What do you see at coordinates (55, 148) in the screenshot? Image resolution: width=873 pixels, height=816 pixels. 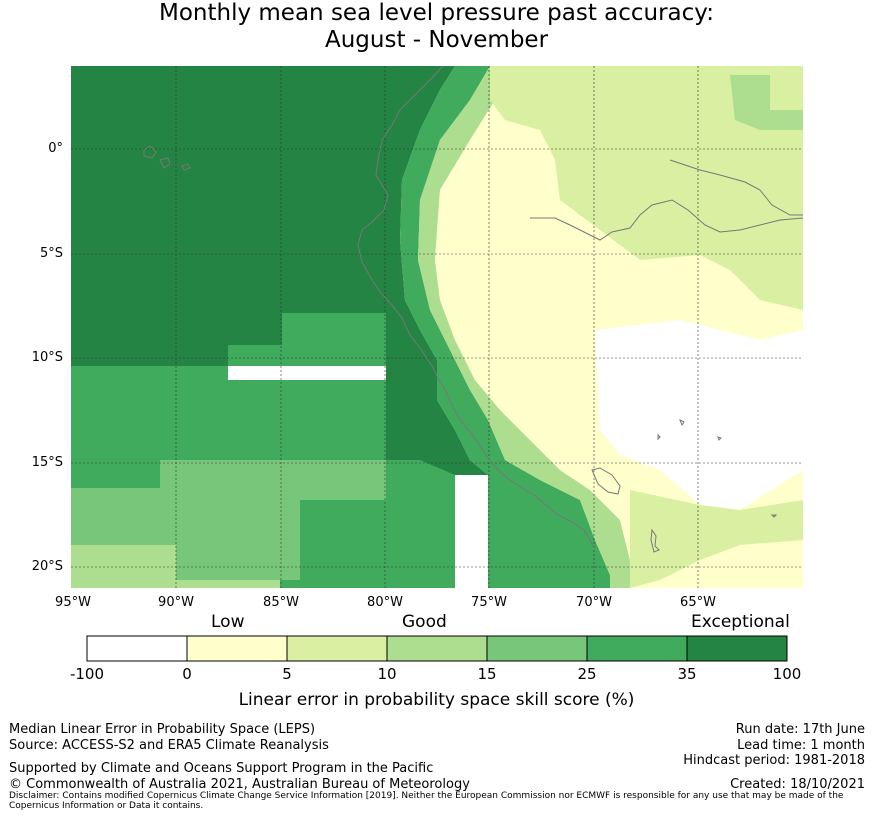 I see `lat-label-0: 0°` at bounding box center [55, 148].